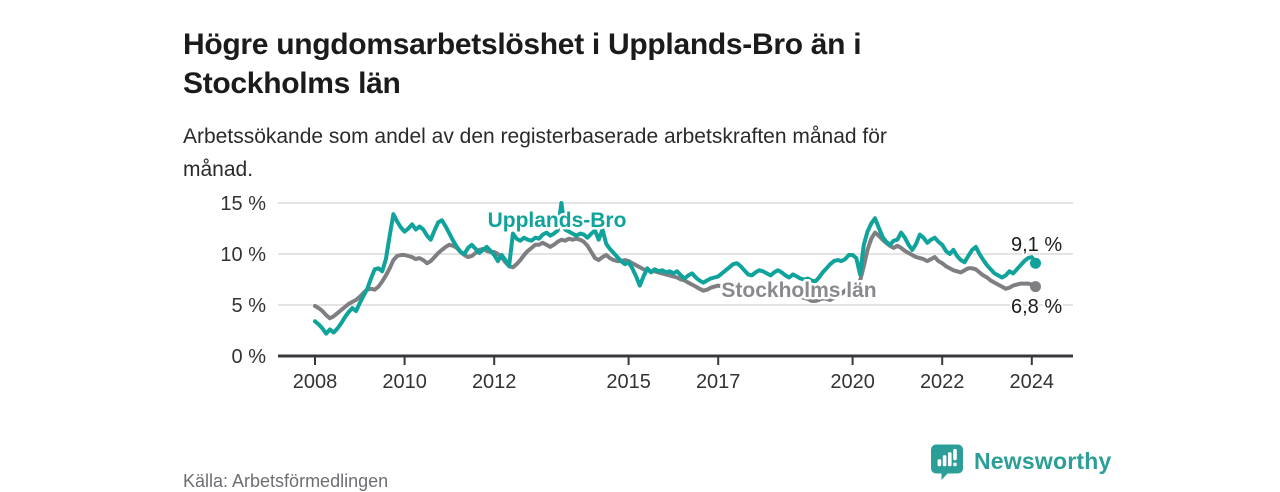 Image resolution: width=1280 pixels, height=492 pixels. What do you see at coordinates (249, 357) in the screenshot?
I see `y-axis-tick-label: 0 %` at bounding box center [249, 357].